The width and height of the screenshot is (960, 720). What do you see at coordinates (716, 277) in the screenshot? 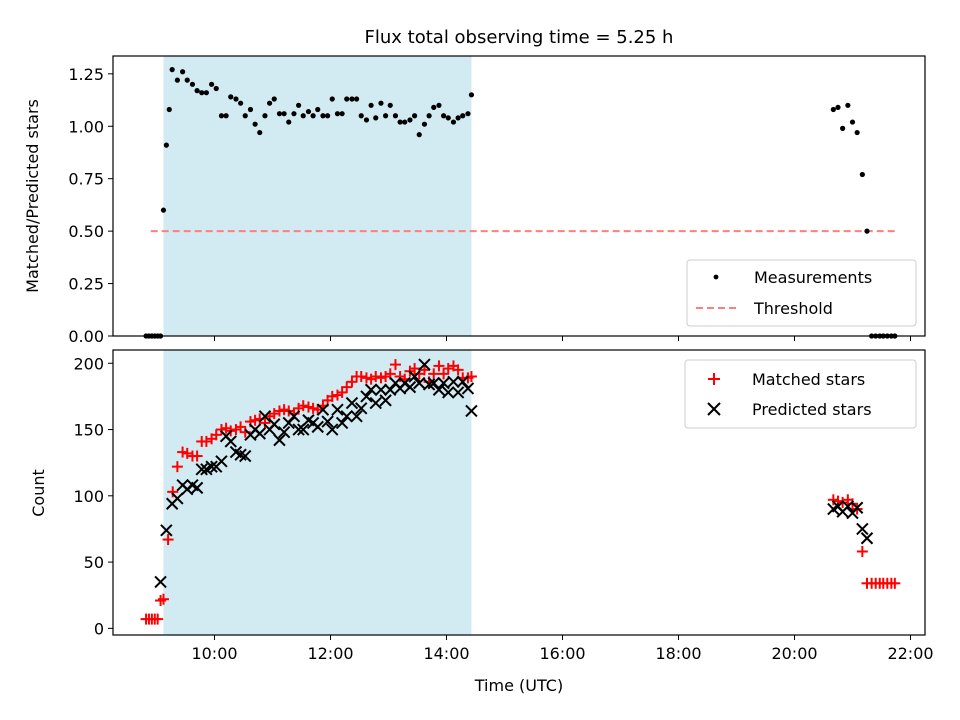
I see `legend-marker-measurements` at bounding box center [716, 277].